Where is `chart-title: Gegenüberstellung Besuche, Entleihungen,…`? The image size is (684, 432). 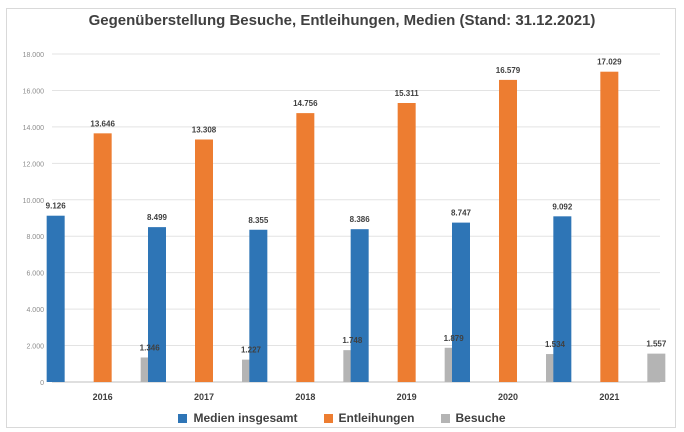
chart-title: Gegenüberstellung Besuche, Entleihungen,… is located at coordinates (342, 20).